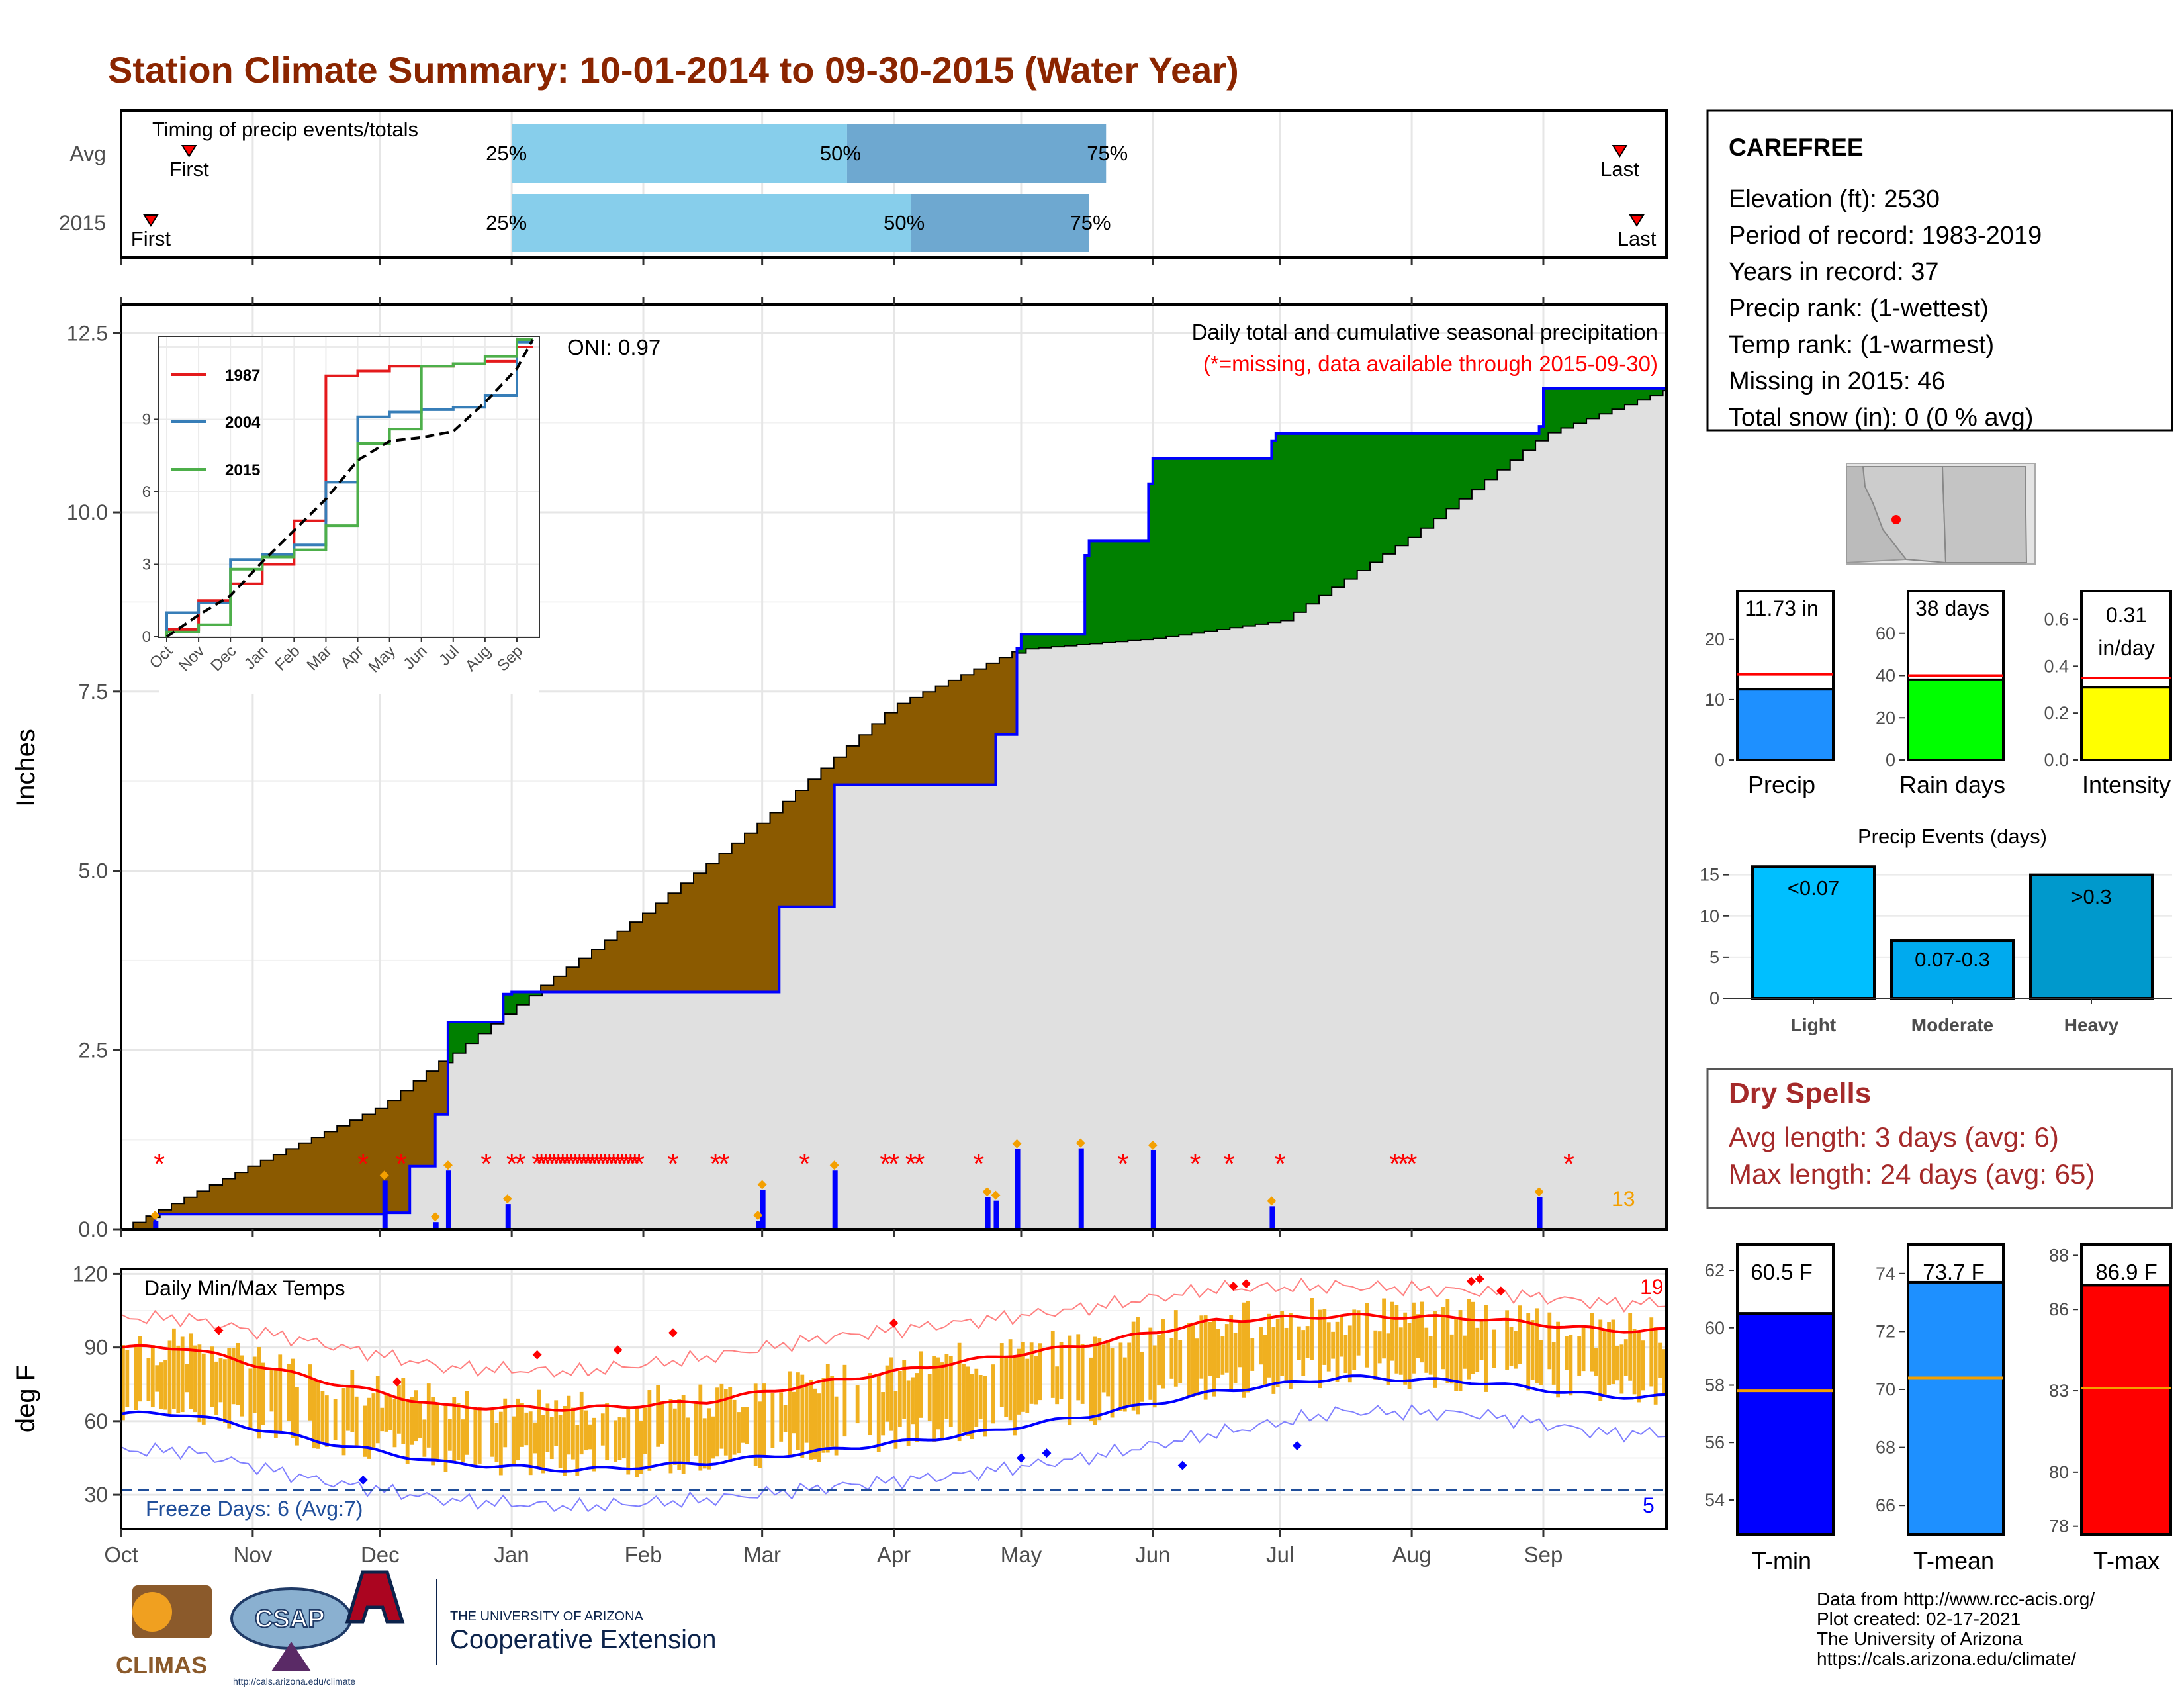 The image size is (2184, 1688). What do you see at coordinates (87, 512) in the screenshot?
I see `precip-ytick-label: 10.0` at bounding box center [87, 512].